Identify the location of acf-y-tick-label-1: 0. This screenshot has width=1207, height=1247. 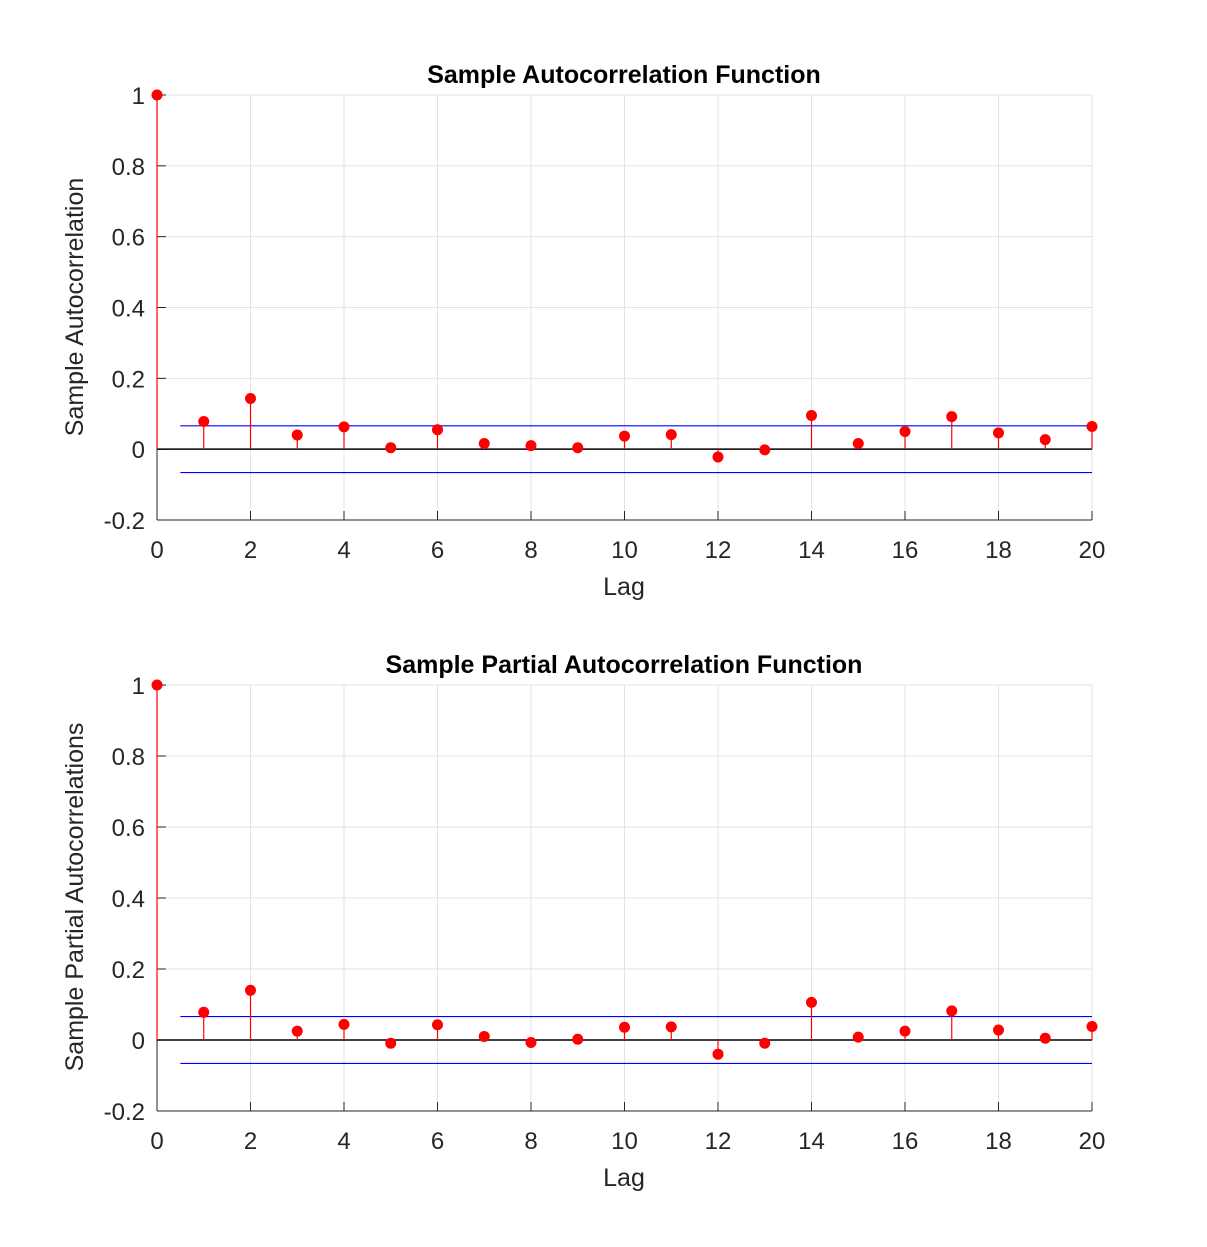
(138, 450).